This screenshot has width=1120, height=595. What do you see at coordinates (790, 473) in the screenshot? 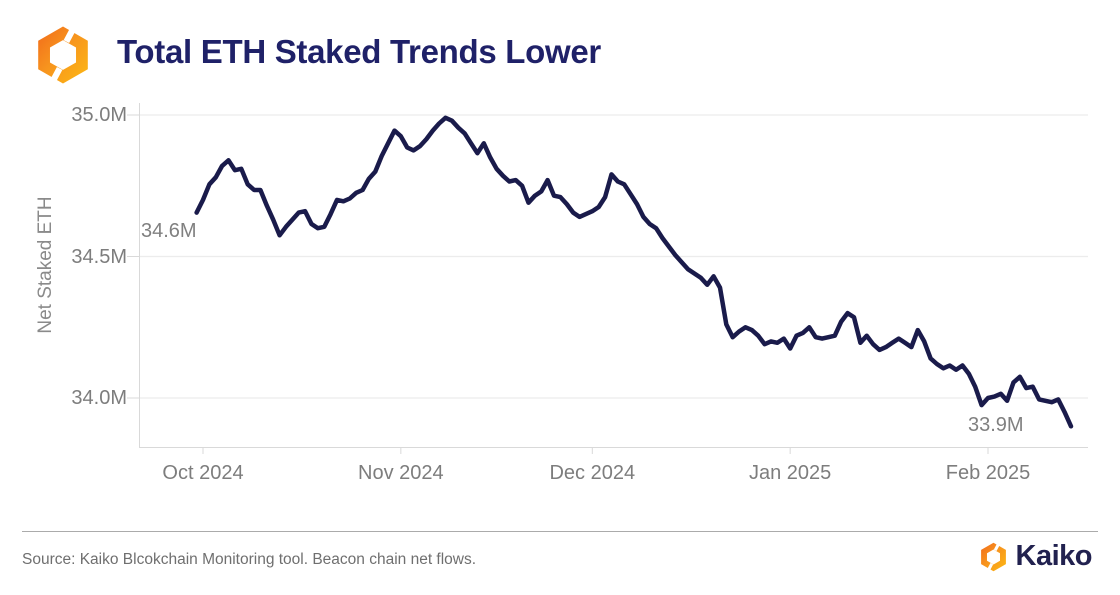
I see `x-tick-label-jan-2025: Jan 2025` at bounding box center [790, 473].